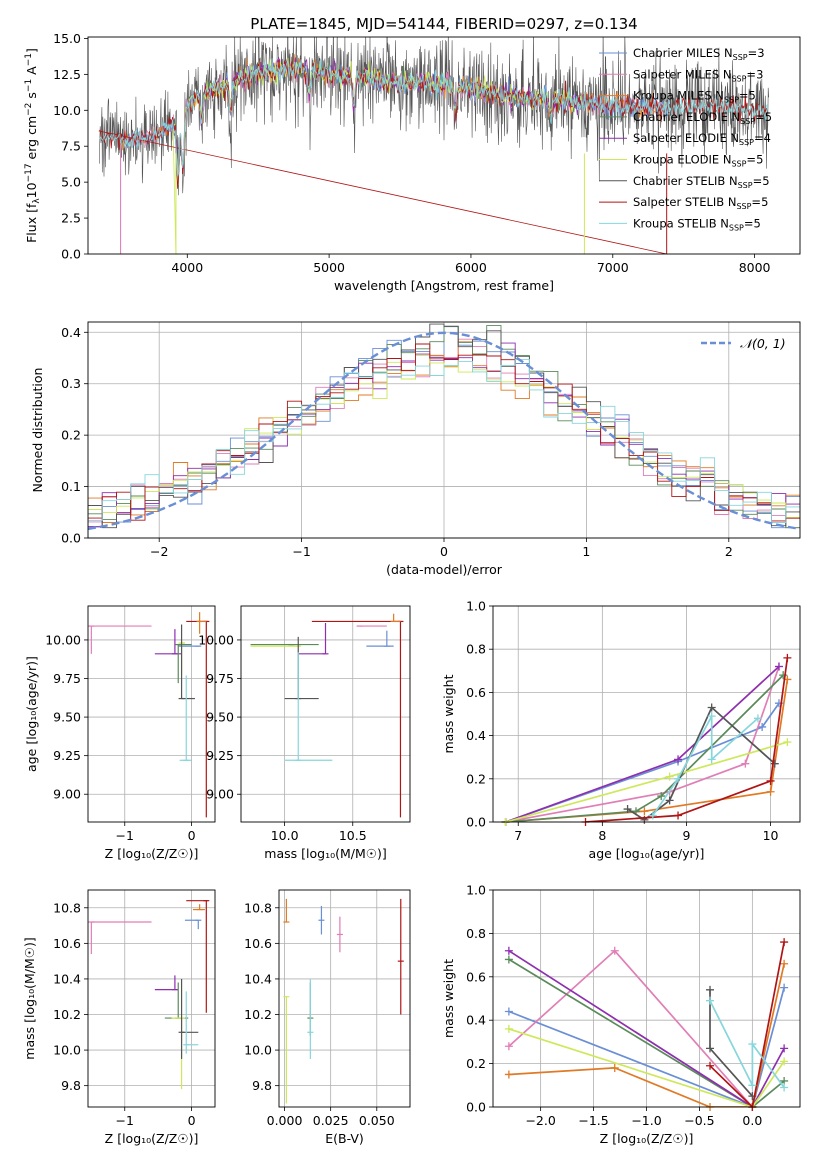 The height and width of the screenshot is (1174, 819). What do you see at coordinates (752, 96) in the screenshot?
I see `legend-count: 5` at bounding box center [752, 96].